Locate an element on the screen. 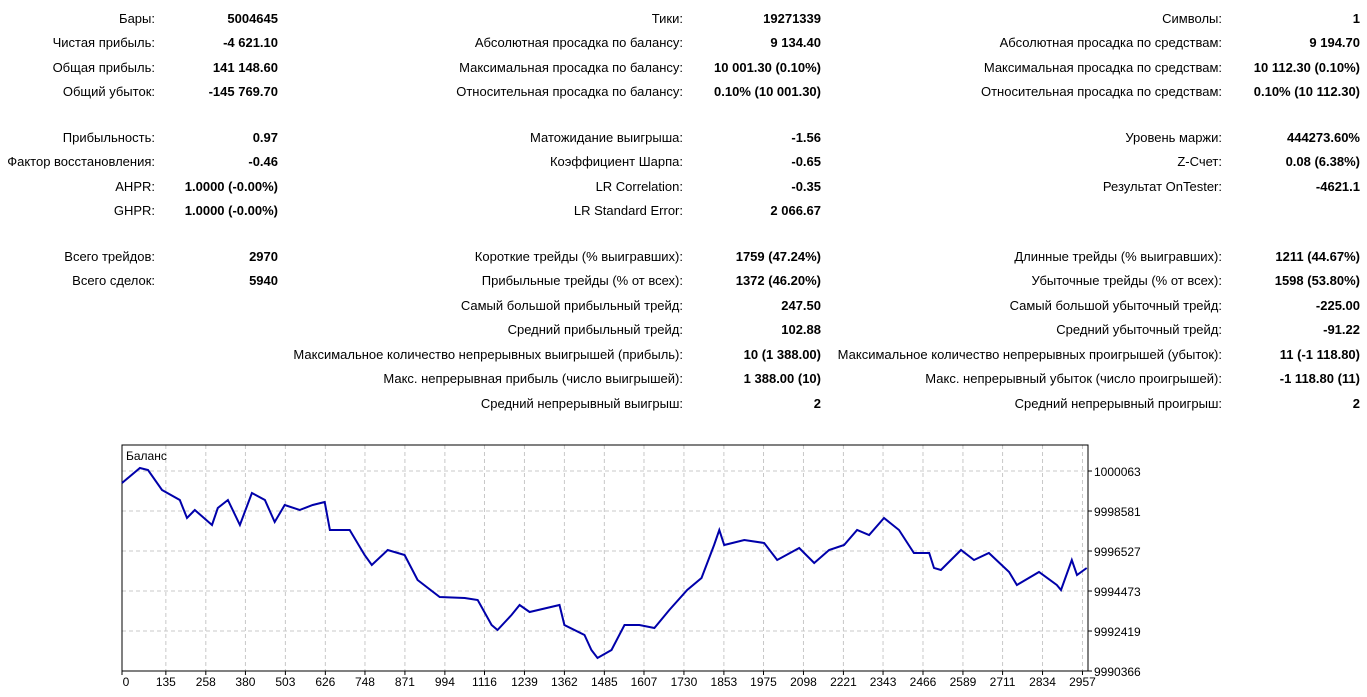  stat-label: LR Correlation: is located at coordinates (639, 186).